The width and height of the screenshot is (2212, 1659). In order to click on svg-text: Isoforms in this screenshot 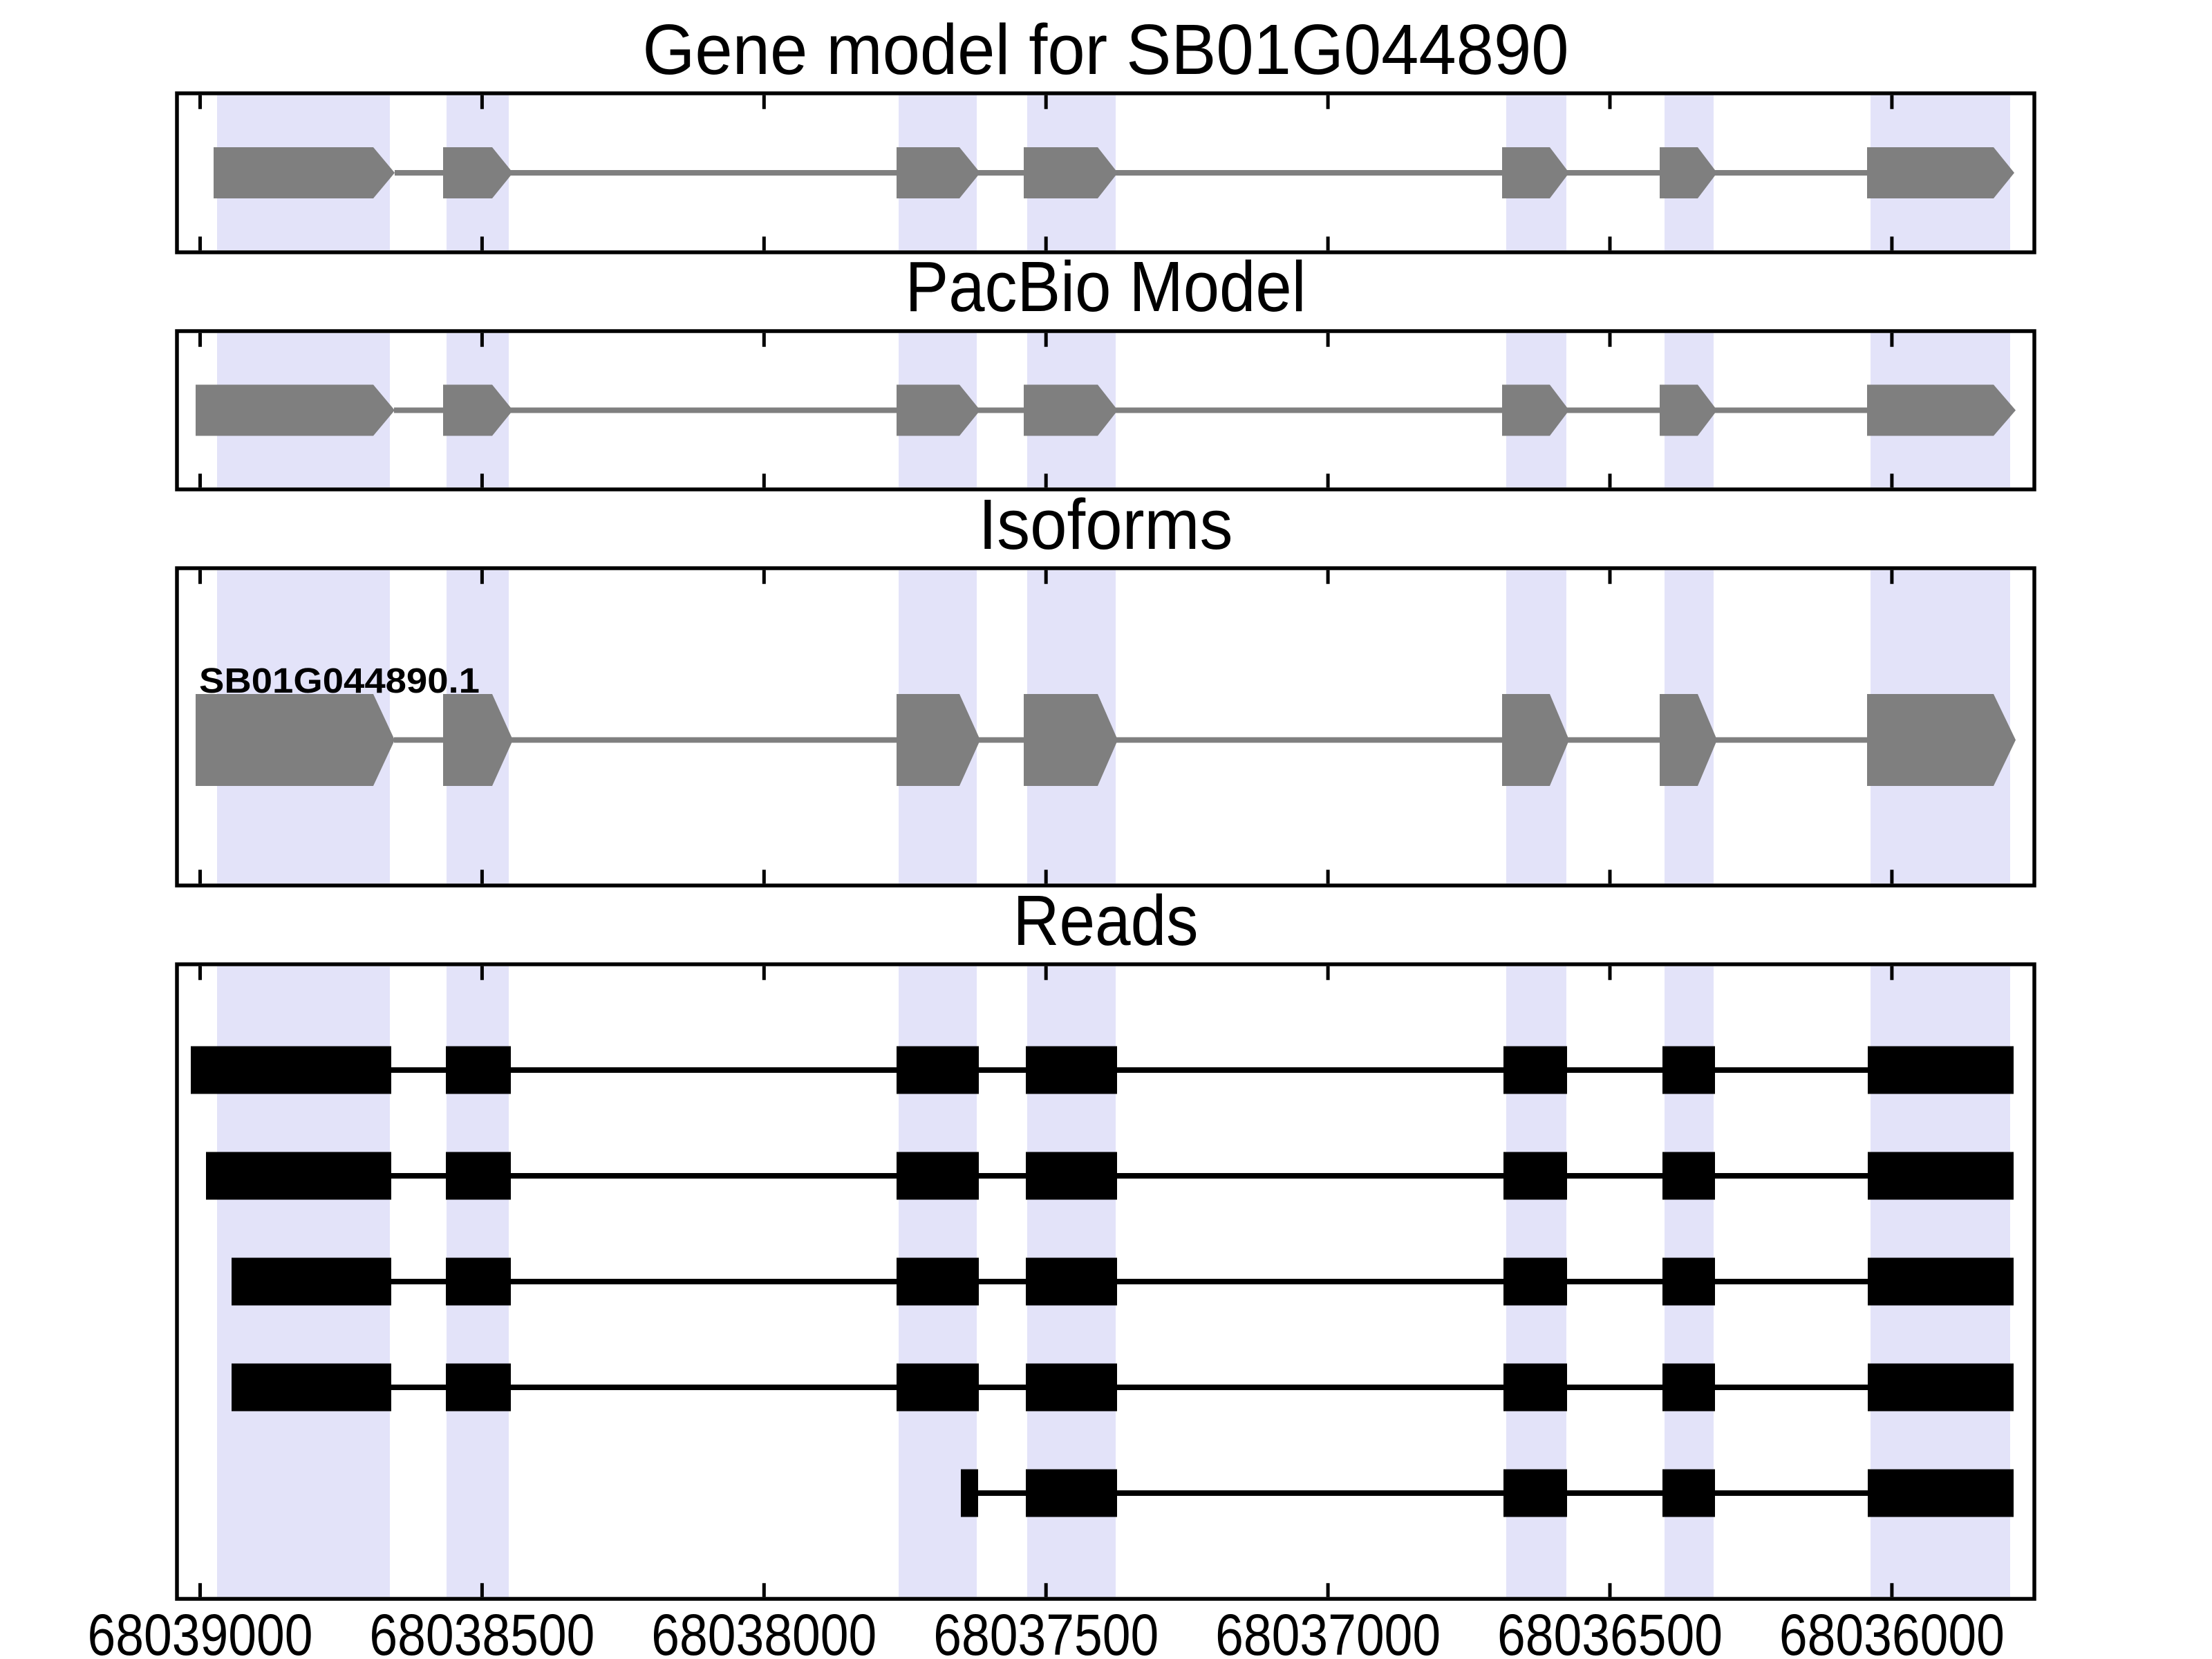, I will do `click(1106, 524)`.